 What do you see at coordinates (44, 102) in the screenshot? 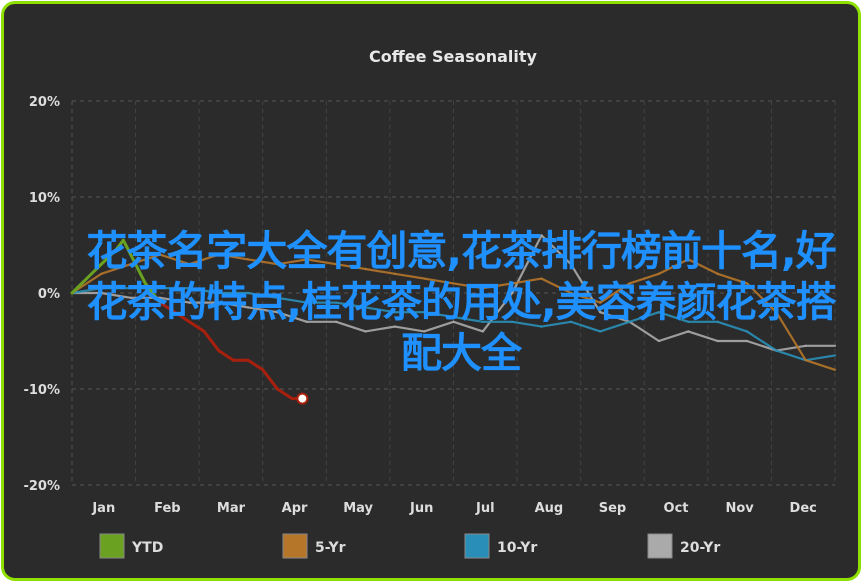
I see `y-tick-label: 20%` at bounding box center [44, 102].